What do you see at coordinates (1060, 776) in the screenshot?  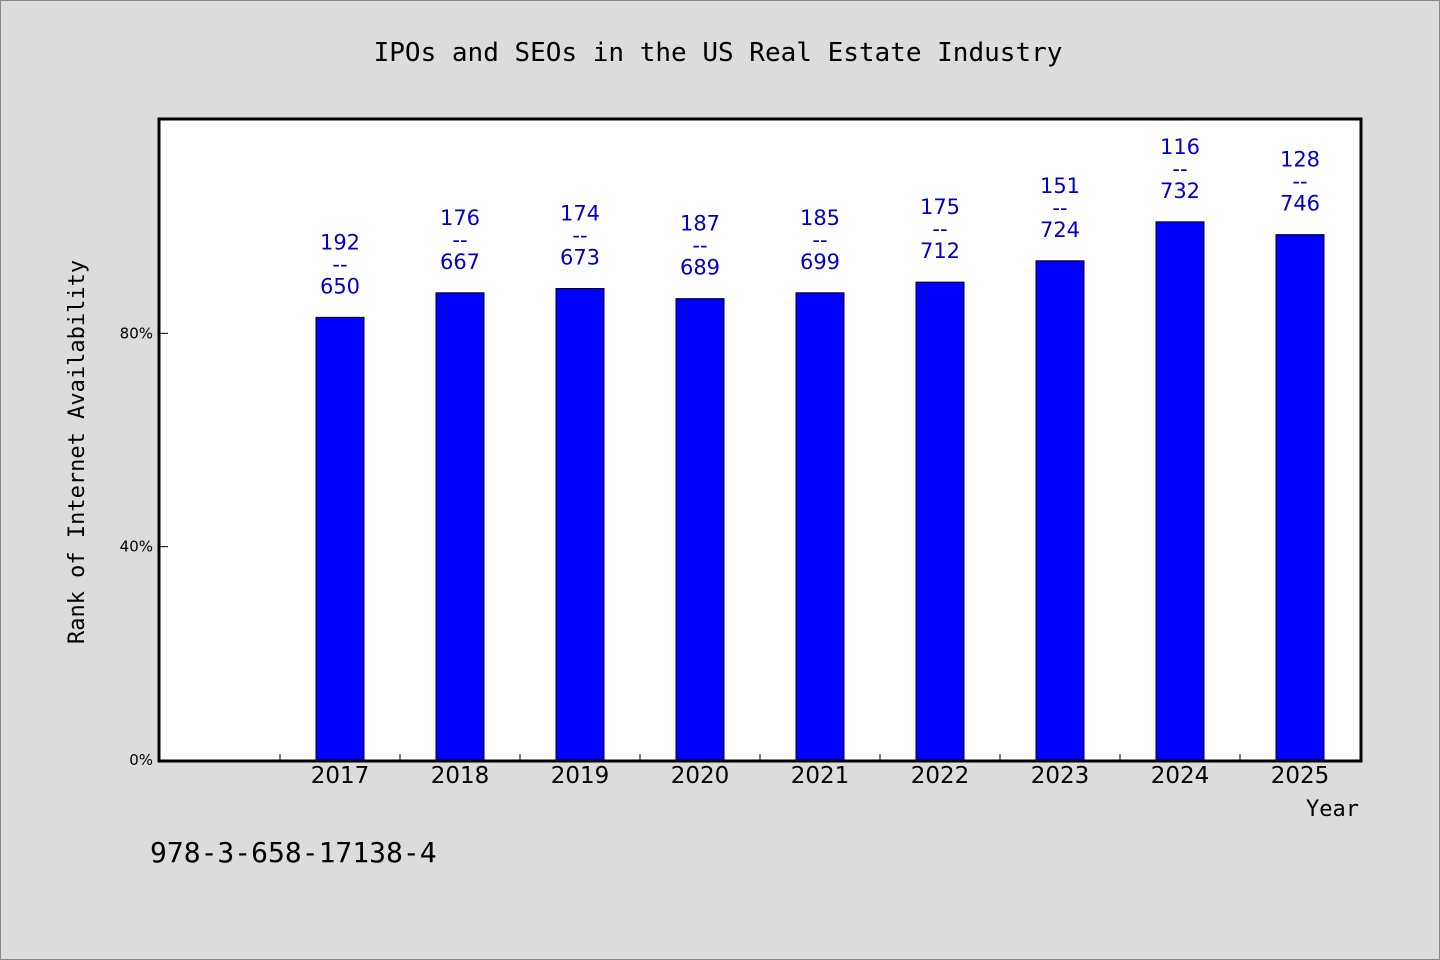 I see `x-tick-label-2023: 2023` at bounding box center [1060, 776].